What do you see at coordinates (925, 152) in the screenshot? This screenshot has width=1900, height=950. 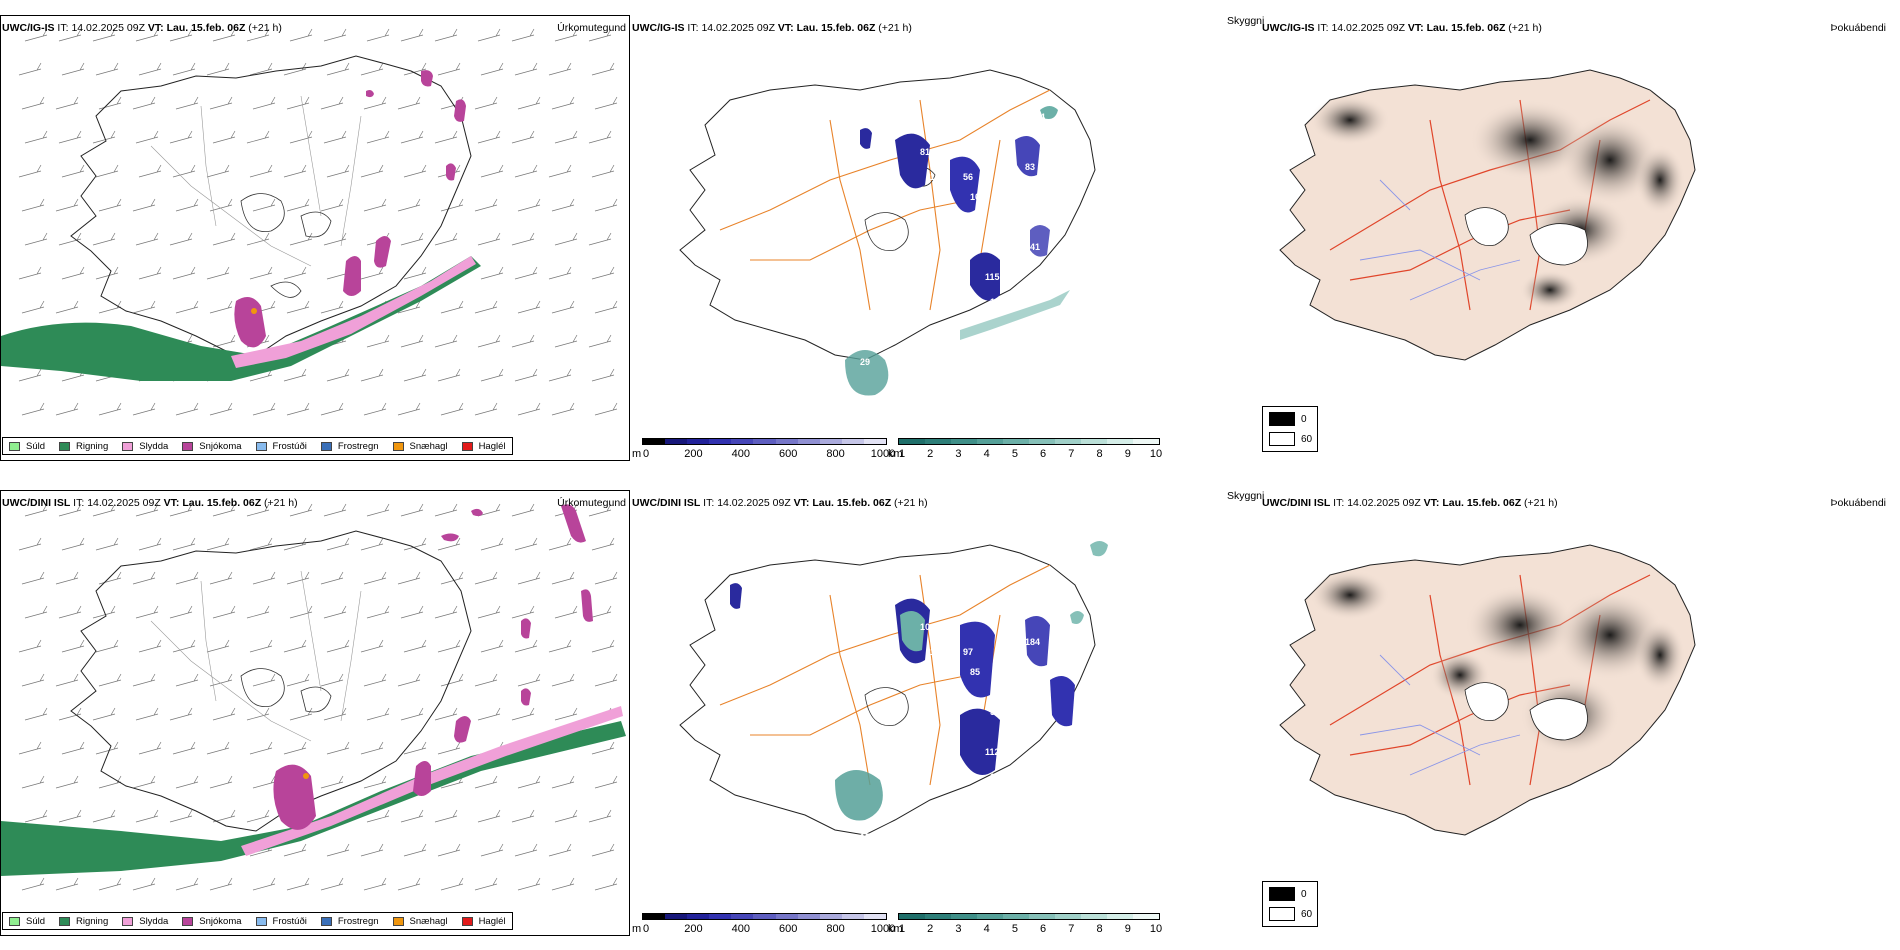 I see `ceiling-label: 81` at bounding box center [925, 152].